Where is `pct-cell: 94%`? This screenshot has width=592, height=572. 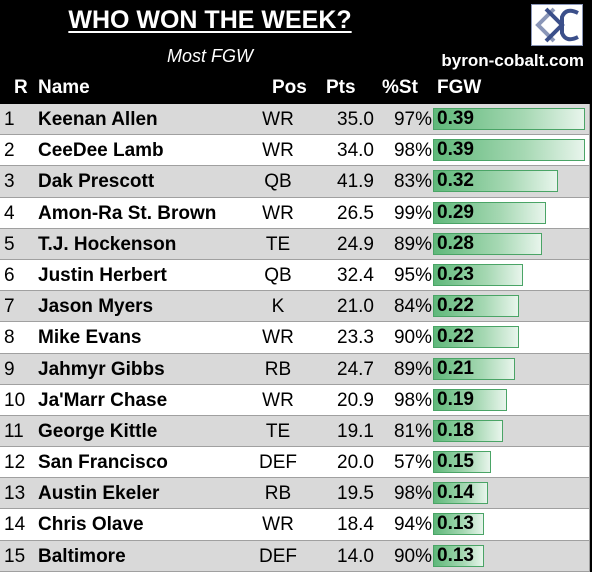 pct-cell: 94% is located at coordinates (412, 525).